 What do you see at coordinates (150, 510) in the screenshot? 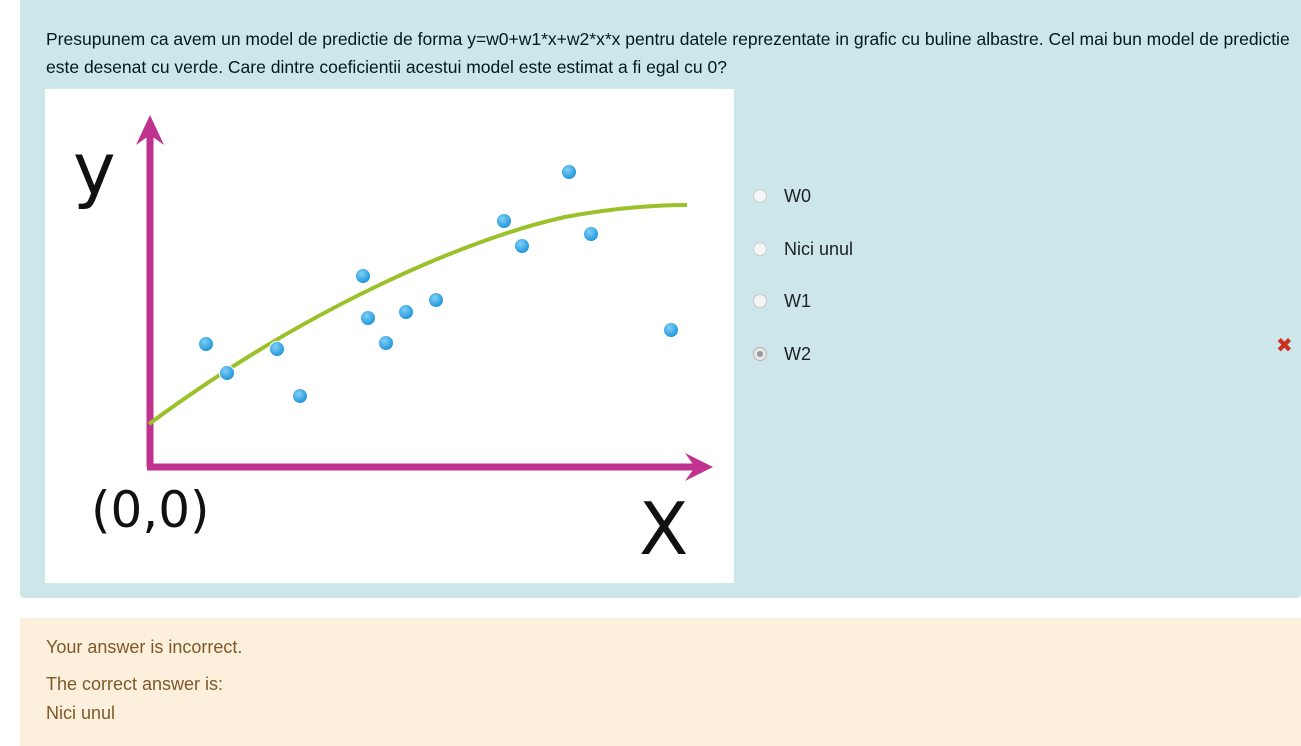
I see `origin-label: (0,0)` at bounding box center [150, 510].